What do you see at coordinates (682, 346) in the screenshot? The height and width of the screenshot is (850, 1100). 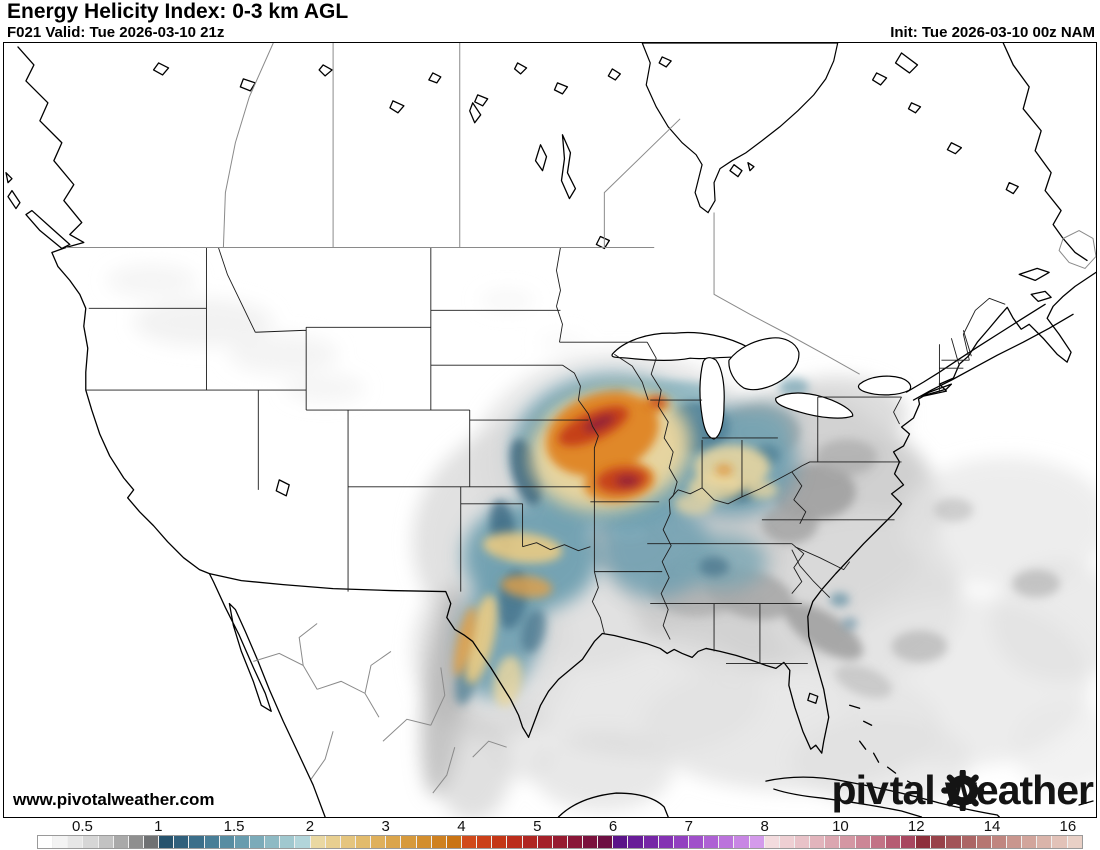 I see `lake-superior` at bounding box center [682, 346].